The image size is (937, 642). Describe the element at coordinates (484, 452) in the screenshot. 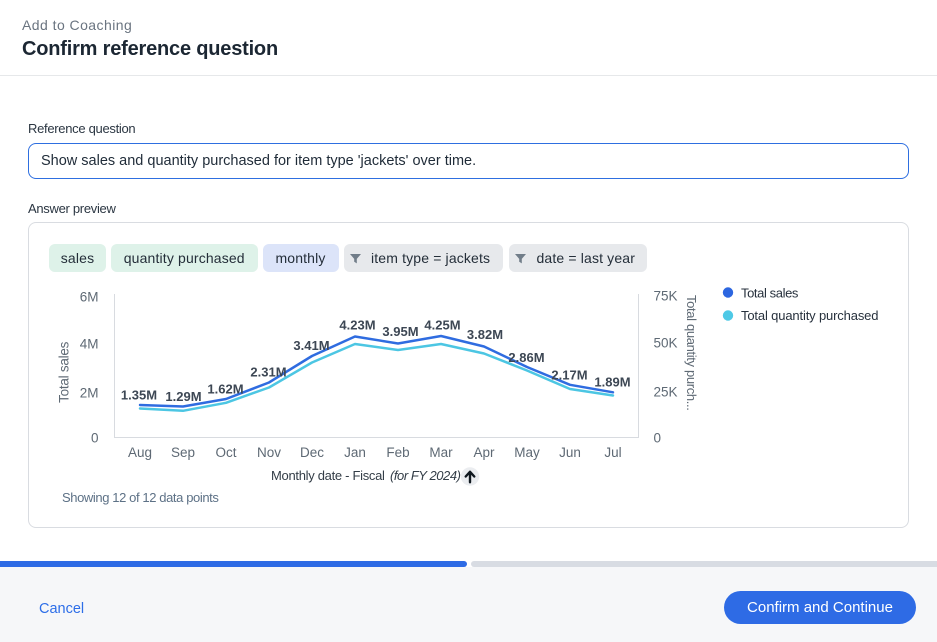

I see `svg-text: Apr` at that location.